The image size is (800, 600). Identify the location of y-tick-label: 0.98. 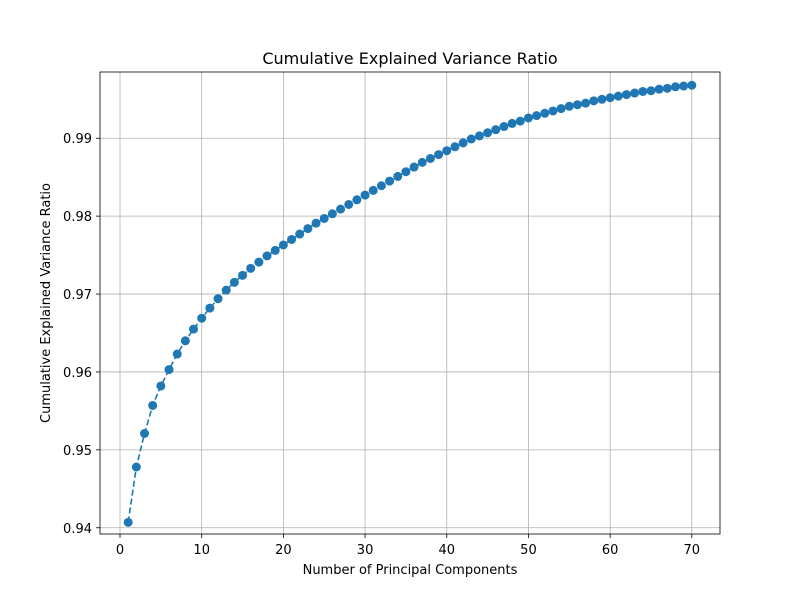
(77, 217).